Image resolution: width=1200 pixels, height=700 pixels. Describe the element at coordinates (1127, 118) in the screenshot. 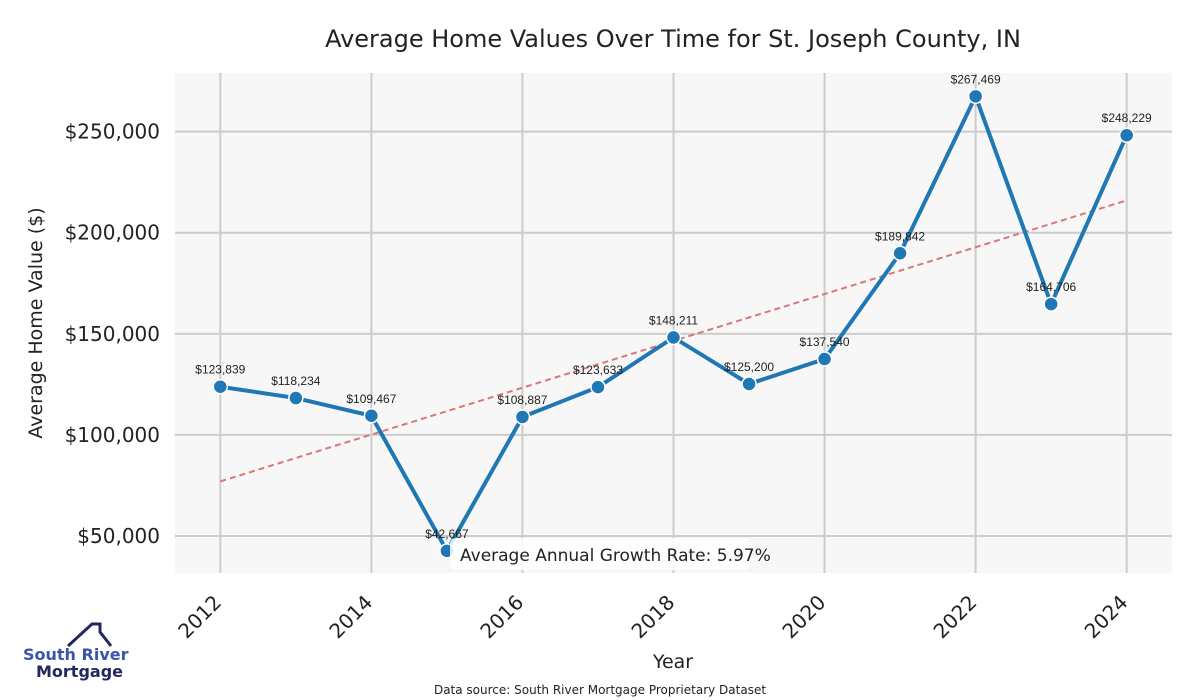

I see `data-label: $248,229` at that location.